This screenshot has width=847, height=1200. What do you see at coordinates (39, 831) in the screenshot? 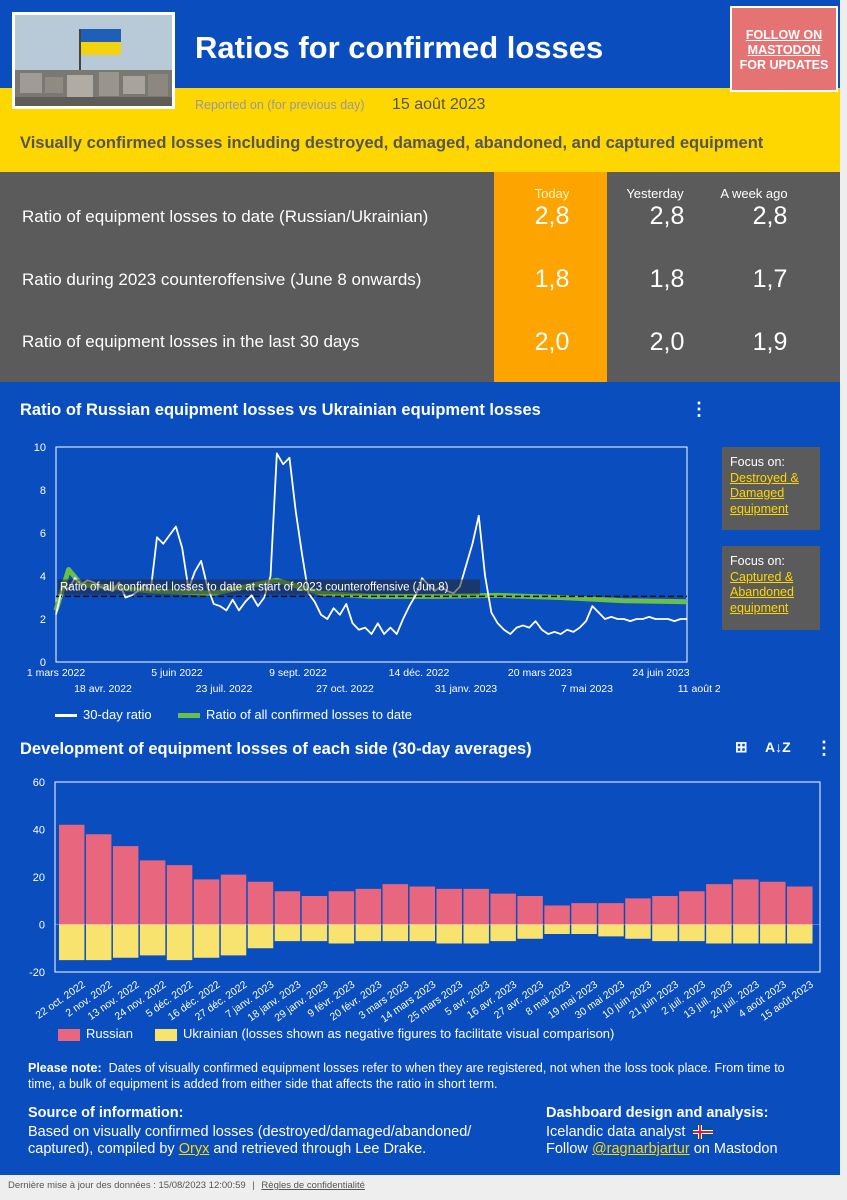
I see `y-tick-label: 40` at bounding box center [39, 831].